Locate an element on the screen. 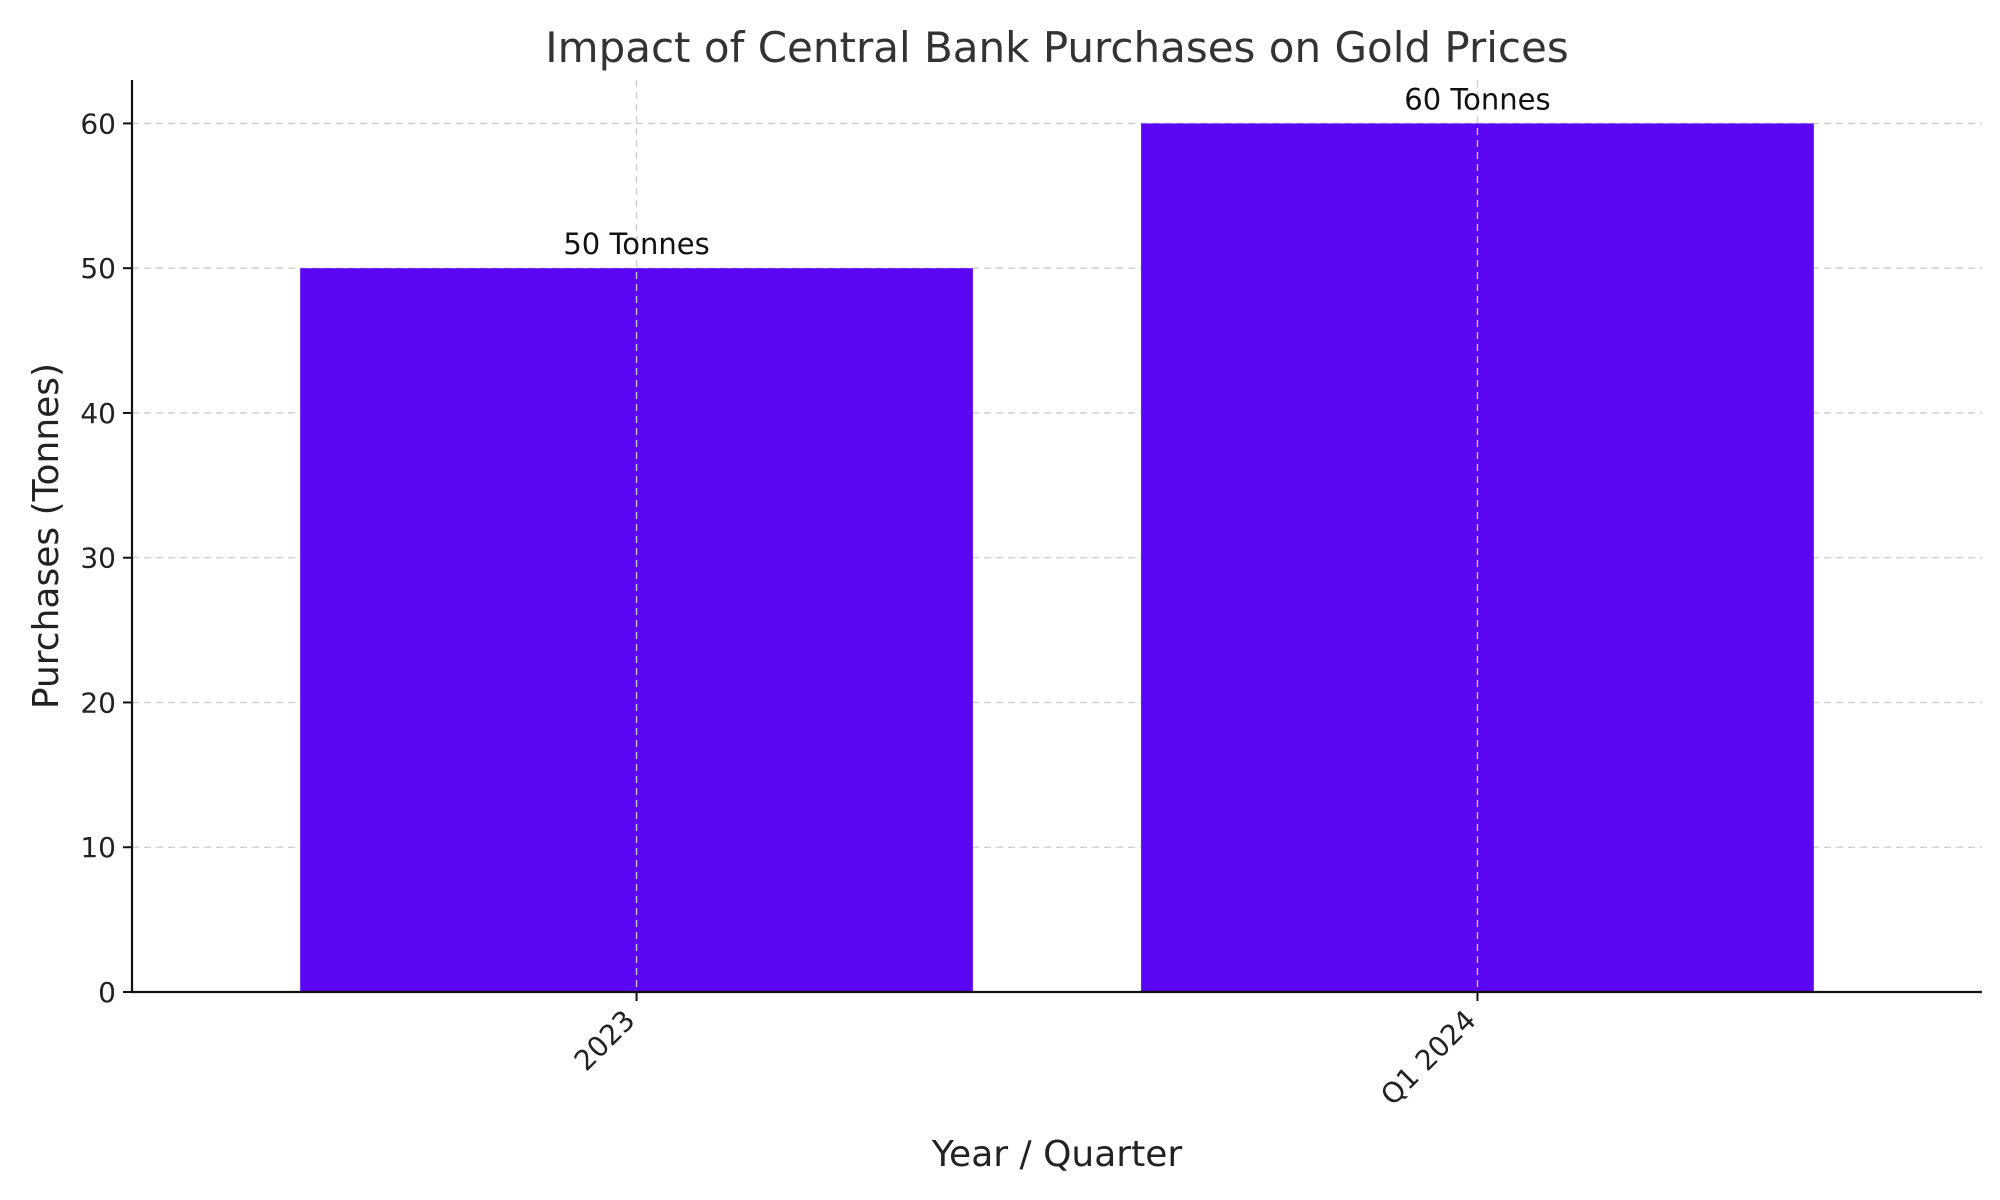  y-tick-label: 40 is located at coordinates (98, 413).